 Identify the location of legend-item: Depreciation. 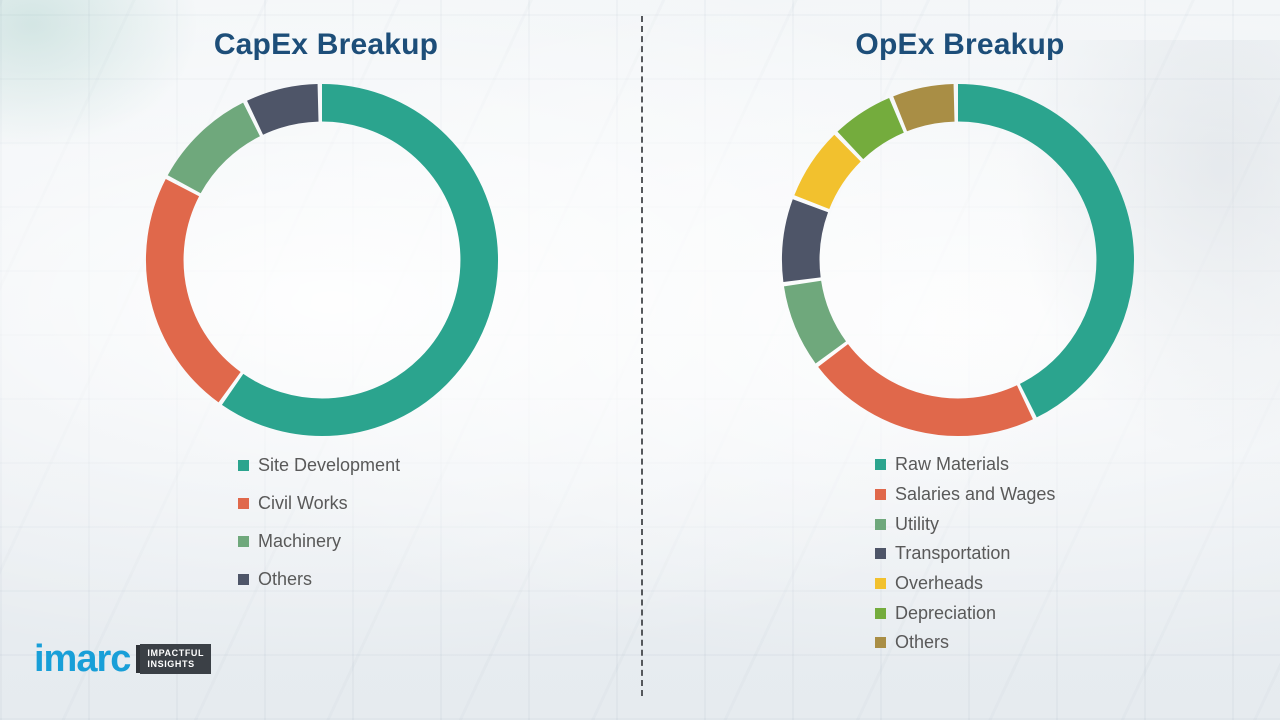
(965, 613).